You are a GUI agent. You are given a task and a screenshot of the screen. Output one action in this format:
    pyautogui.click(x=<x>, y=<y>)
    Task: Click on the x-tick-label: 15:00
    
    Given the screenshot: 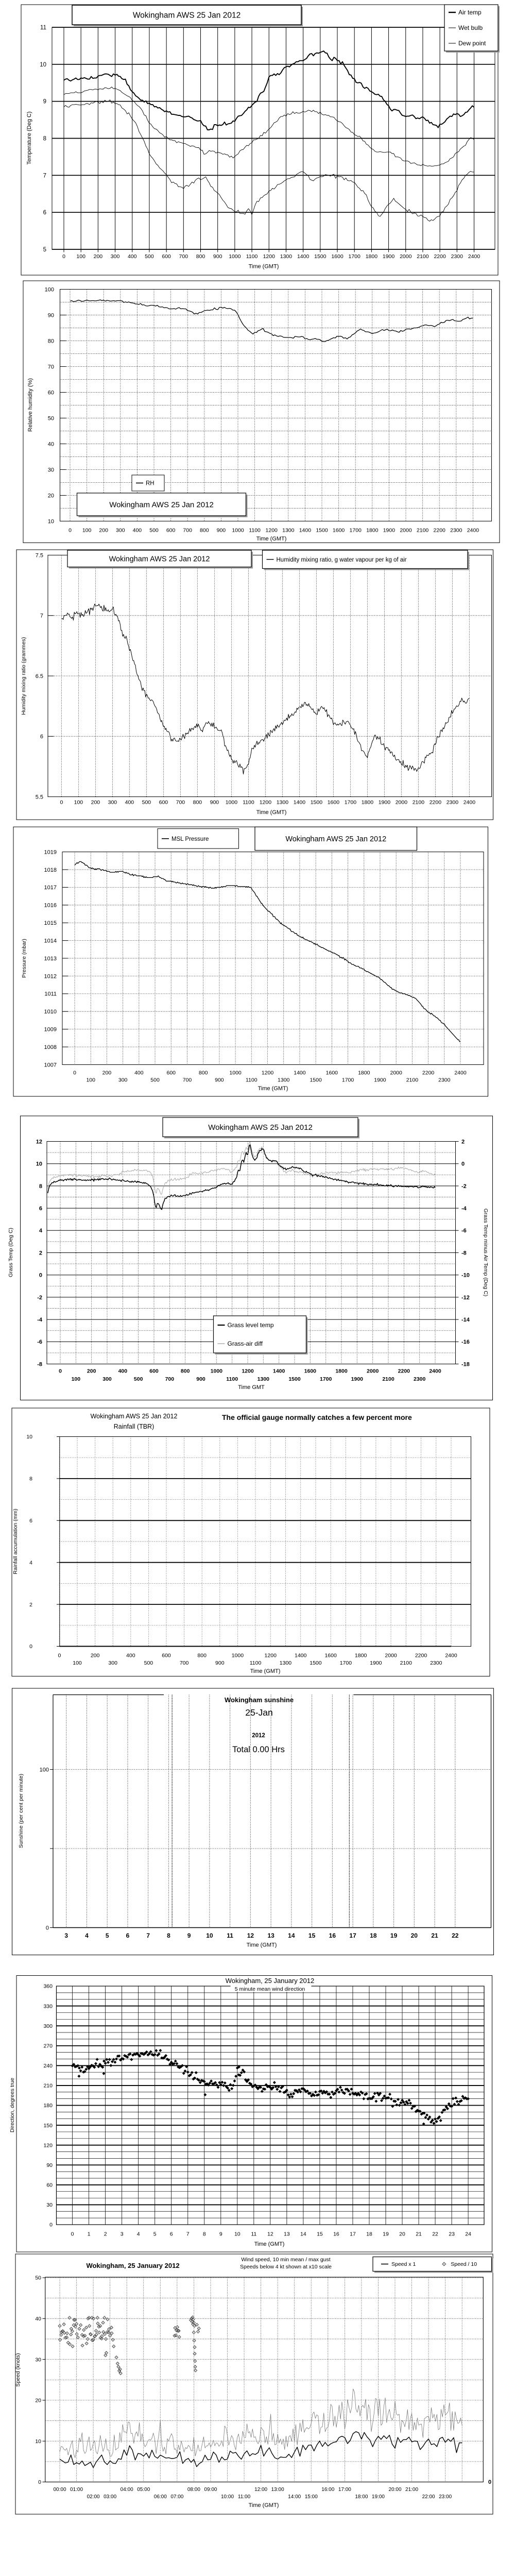 What is the action you would take?
    pyautogui.click(x=311, y=2497)
    